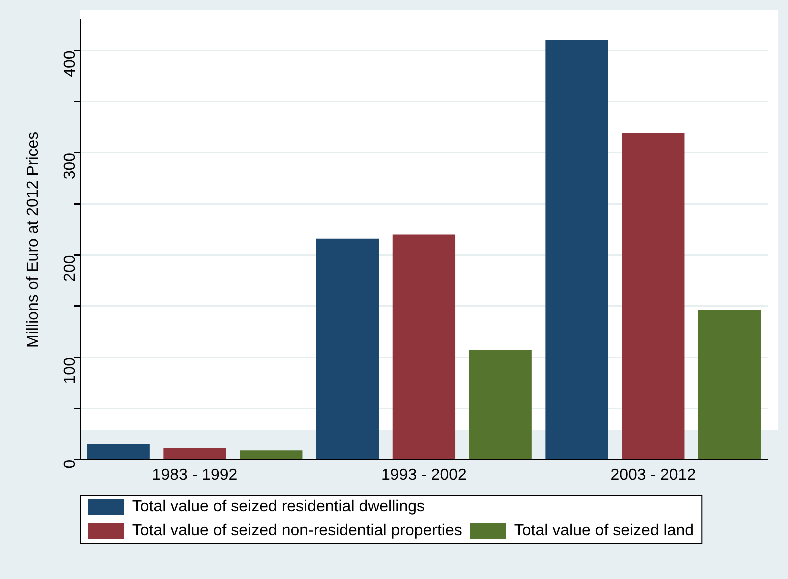 This screenshot has height=579, width=788. I want to click on y-tick-label: 400, so click(70, 64).